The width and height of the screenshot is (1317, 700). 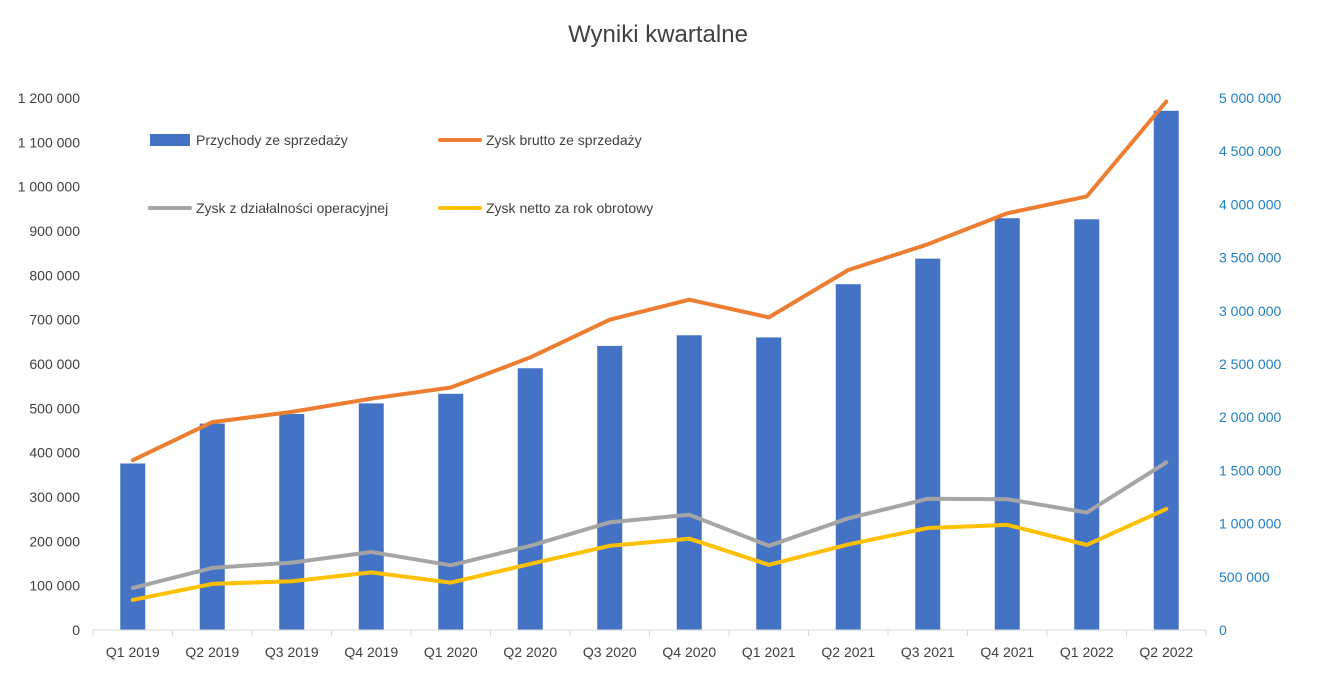 What do you see at coordinates (292, 208) in the screenshot?
I see `legend-label: Zysk z działalności operacyjnej` at bounding box center [292, 208].